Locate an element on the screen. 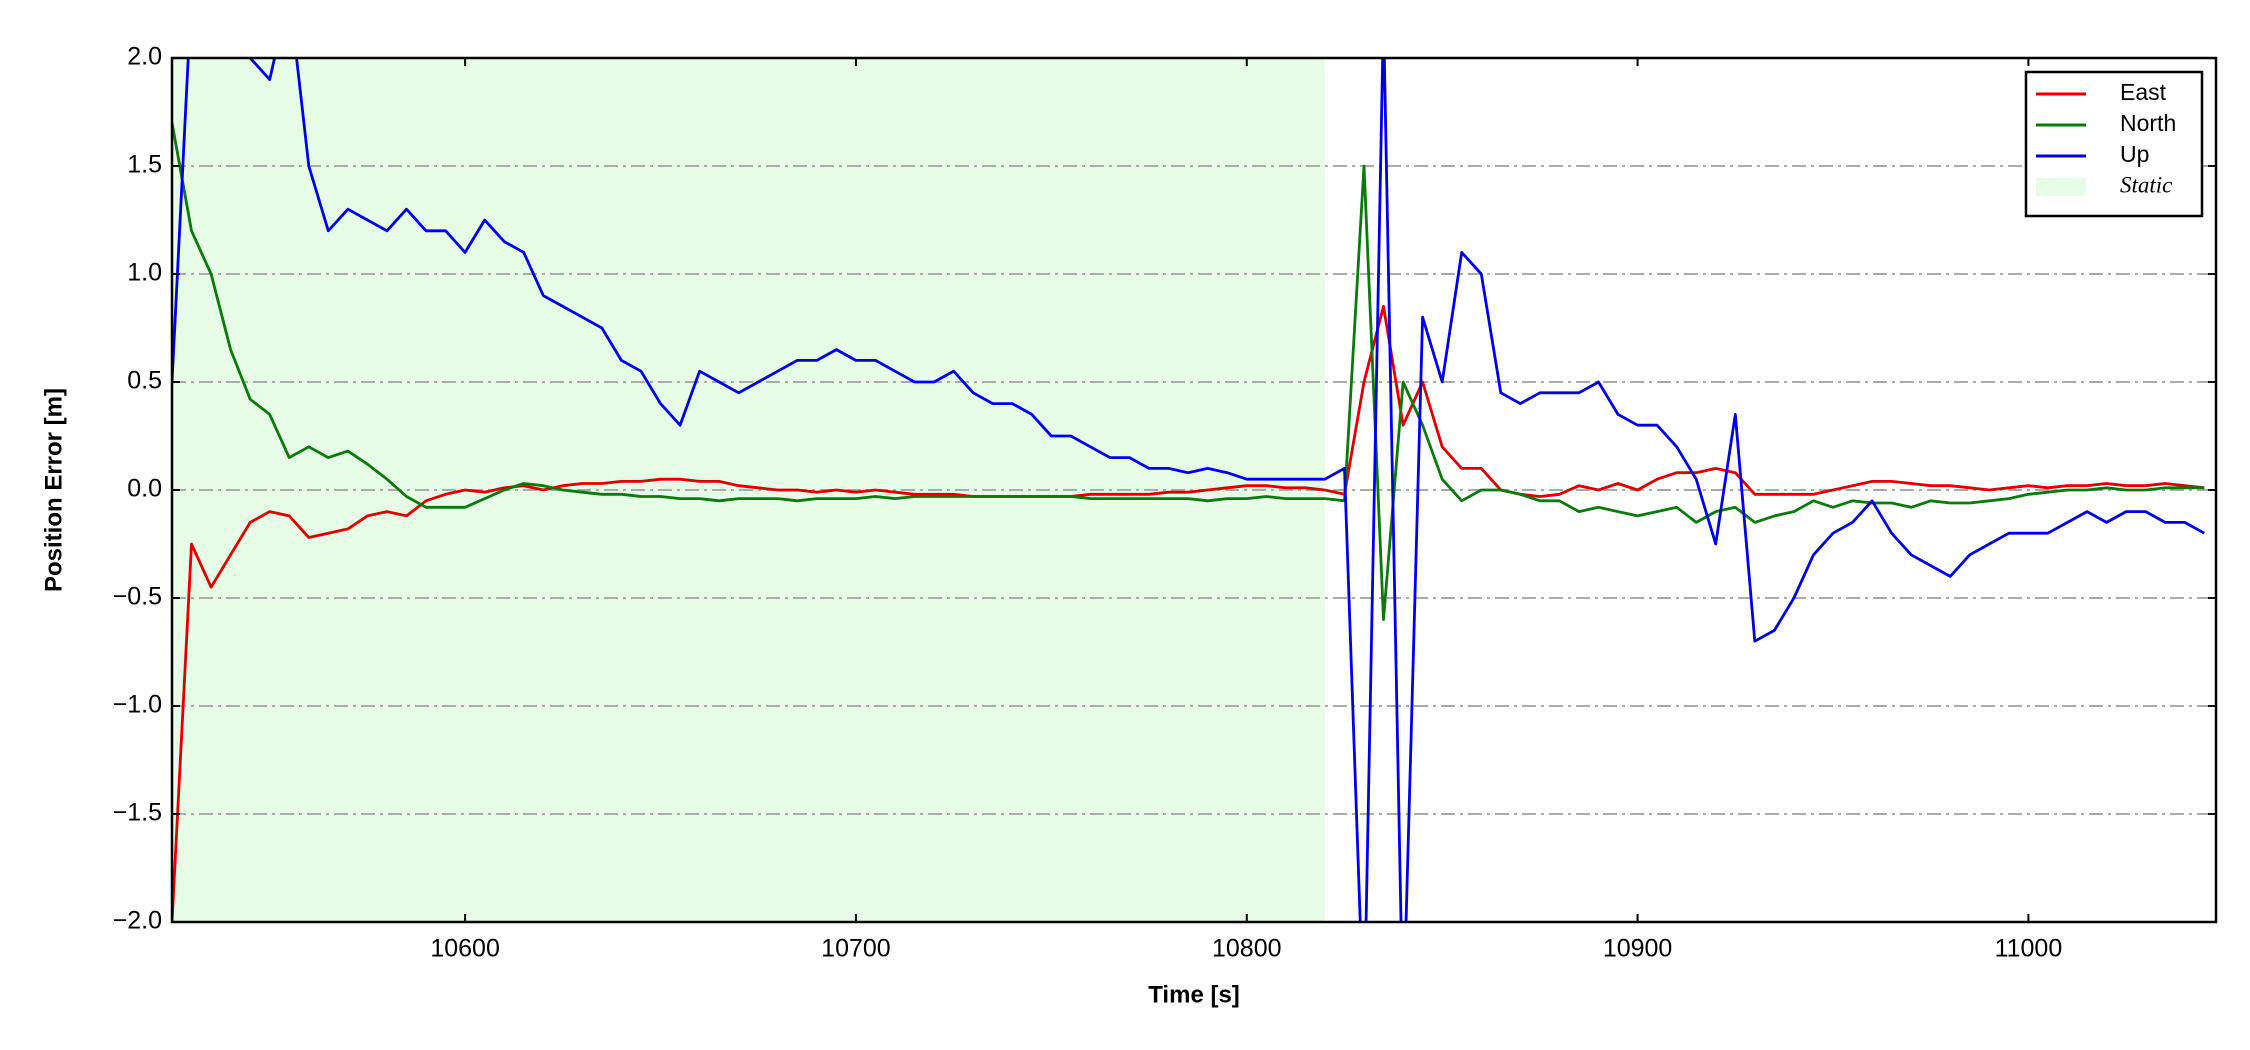  legend-swatch is located at coordinates (2061, 187).